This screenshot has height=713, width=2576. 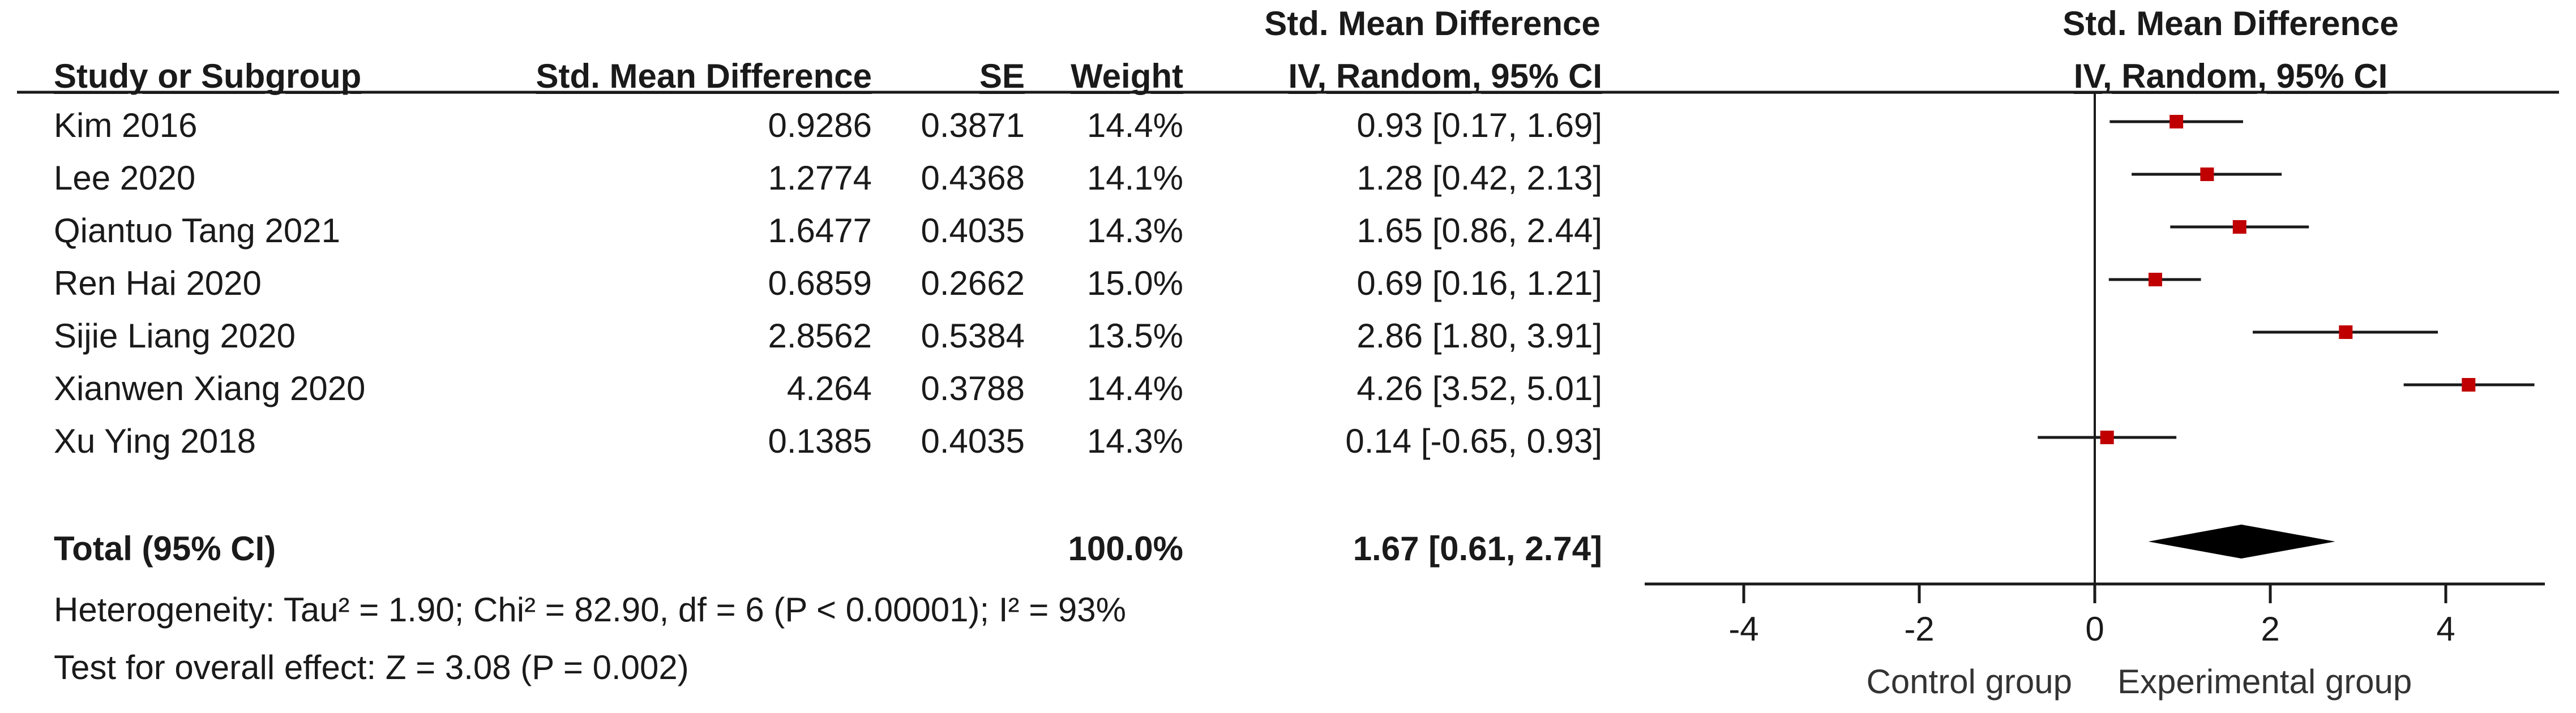 What do you see at coordinates (158, 283) in the screenshot?
I see `study-name: Ren Hai 2020` at bounding box center [158, 283].